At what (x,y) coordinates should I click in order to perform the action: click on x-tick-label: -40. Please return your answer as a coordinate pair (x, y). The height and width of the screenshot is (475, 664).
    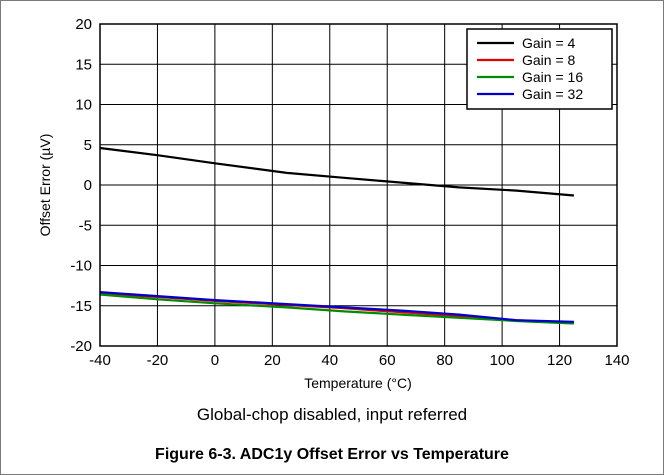
    Looking at the image, I should click on (100, 360).